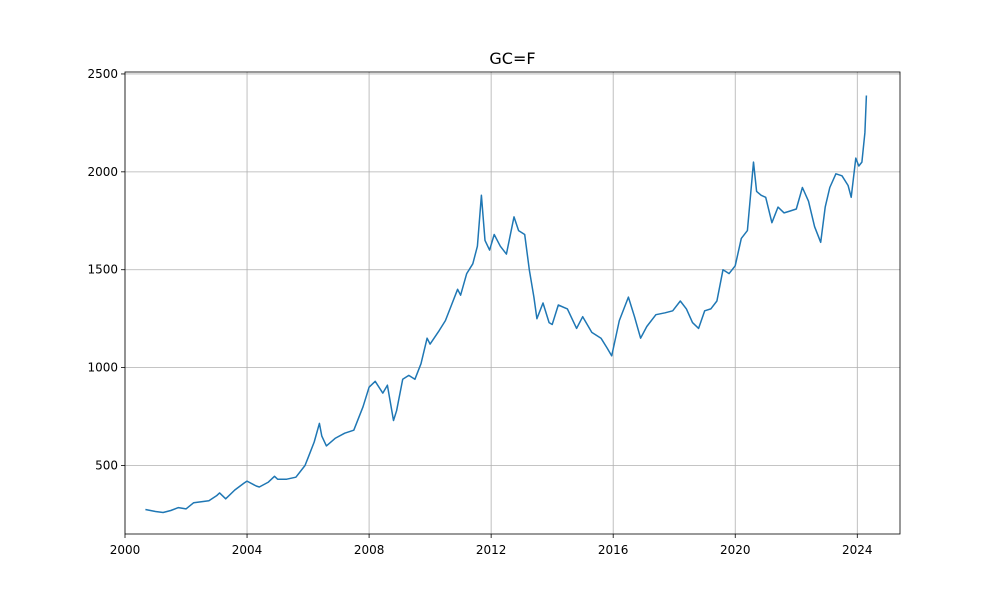 The image size is (1000, 600). What do you see at coordinates (613, 550) in the screenshot?
I see `x-tick-label: 2016` at bounding box center [613, 550].